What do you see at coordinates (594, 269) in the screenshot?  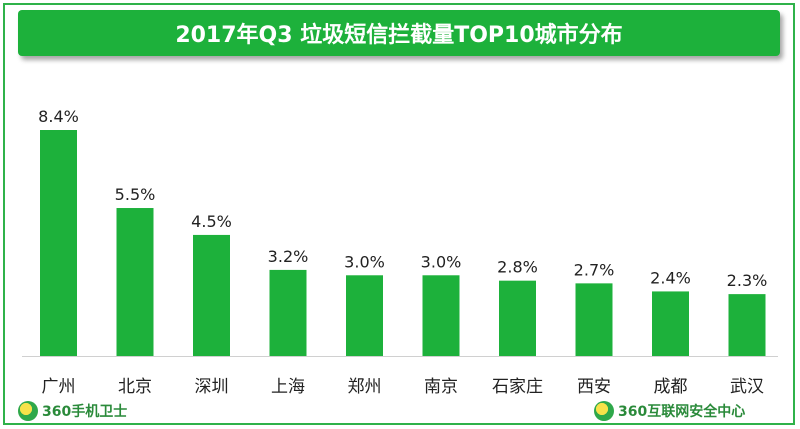 I see `value-label-7: 2.7%` at bounding box center [594, 269].